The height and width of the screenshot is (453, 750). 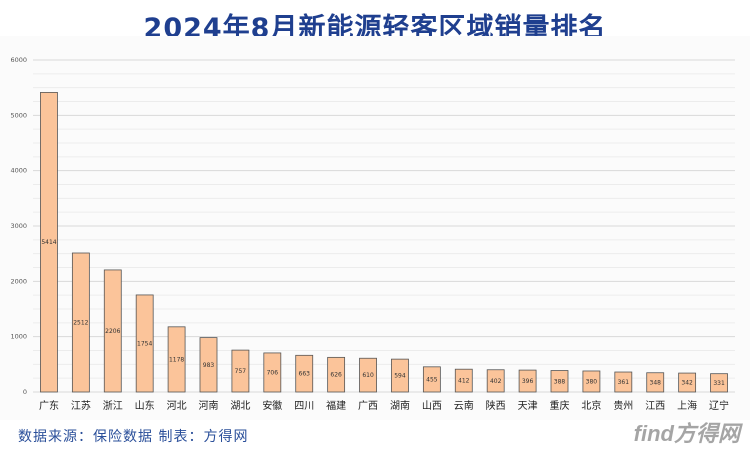 What do you see at coordinates (133, 437) in the screenshot?
I see `data-source-note: 数据来源：保险数据 制表：方得网` at bounding box center [133, 437].